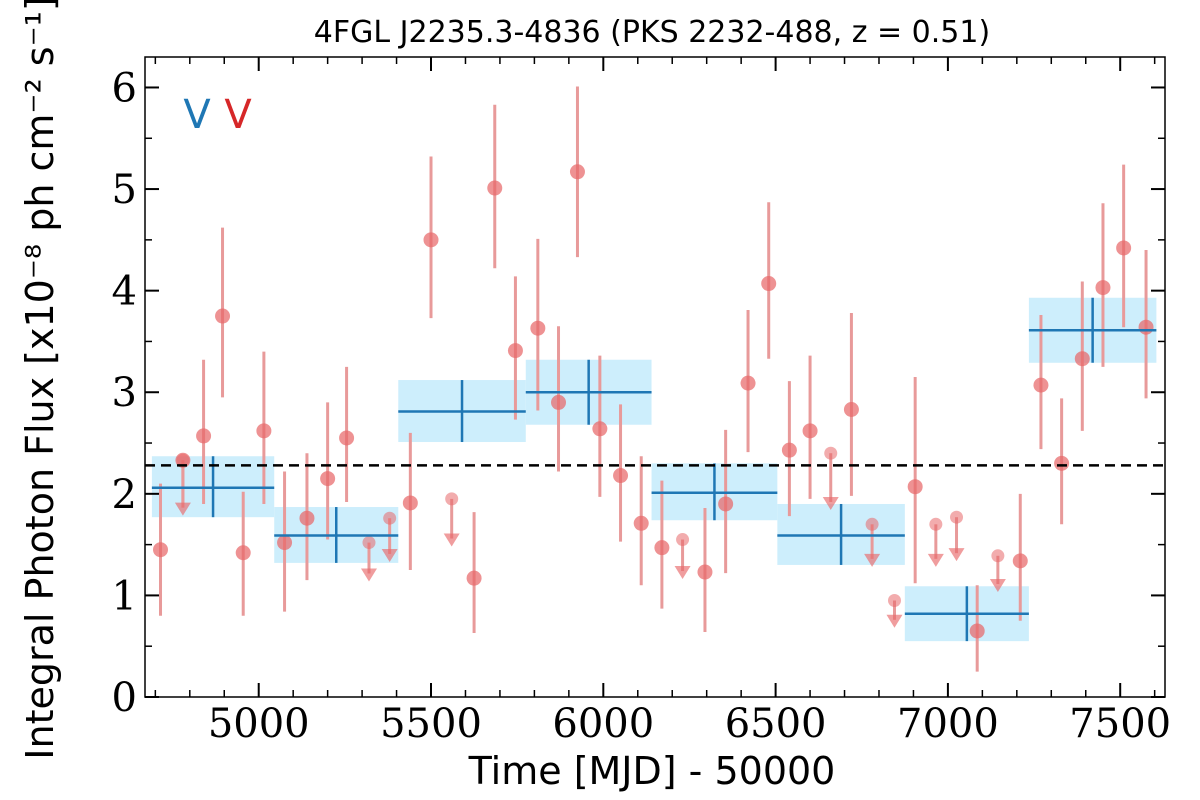  I want to click on era-marker-0: V, so click(197, 115).